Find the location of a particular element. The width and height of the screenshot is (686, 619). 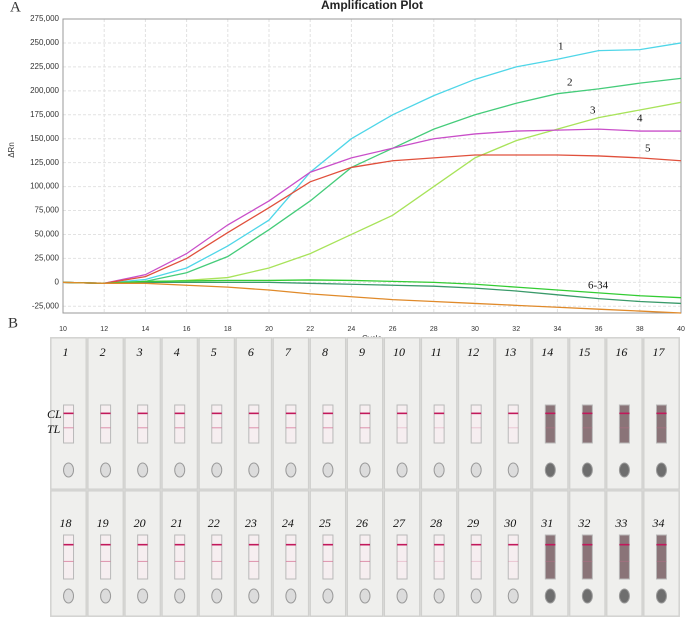

panel-label: B is located at coordinates (13, 323).